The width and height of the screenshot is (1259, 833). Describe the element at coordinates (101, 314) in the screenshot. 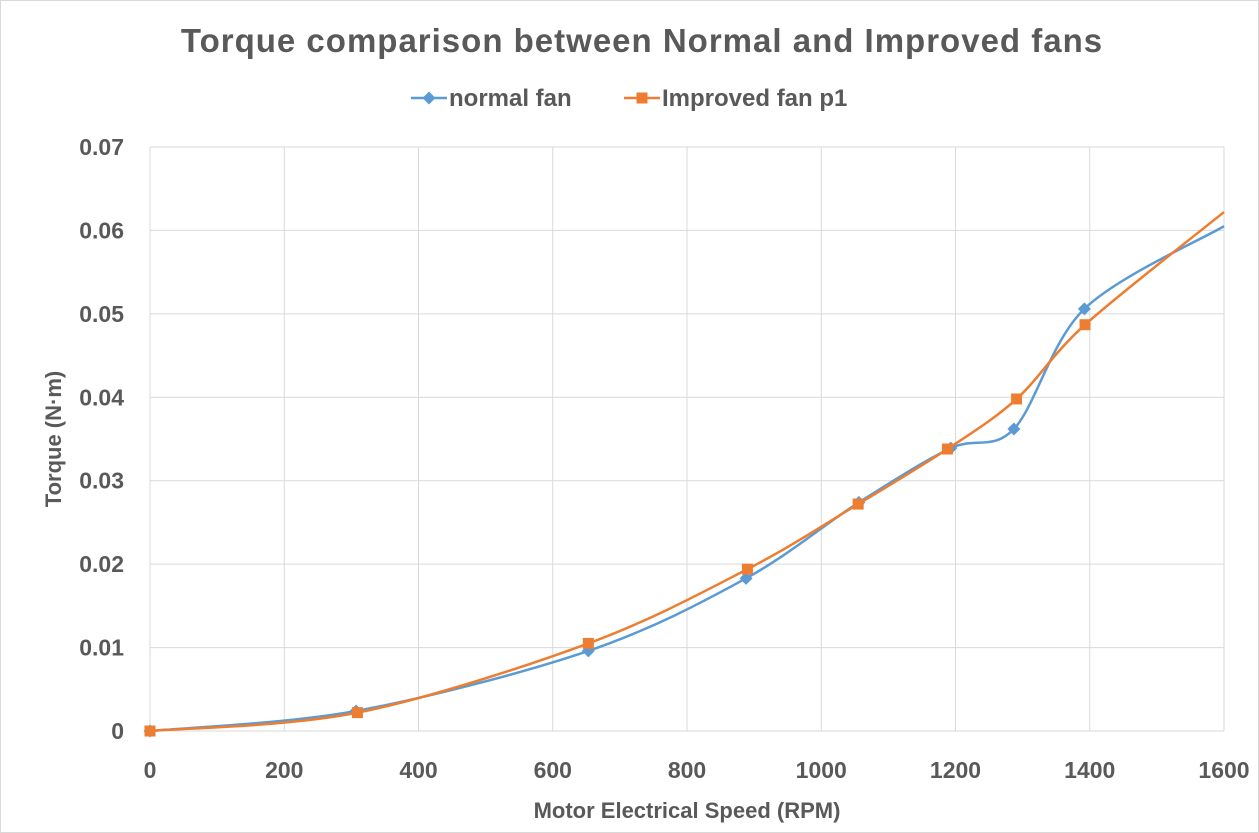

I see `y-tick-label: 0.05` at that location.